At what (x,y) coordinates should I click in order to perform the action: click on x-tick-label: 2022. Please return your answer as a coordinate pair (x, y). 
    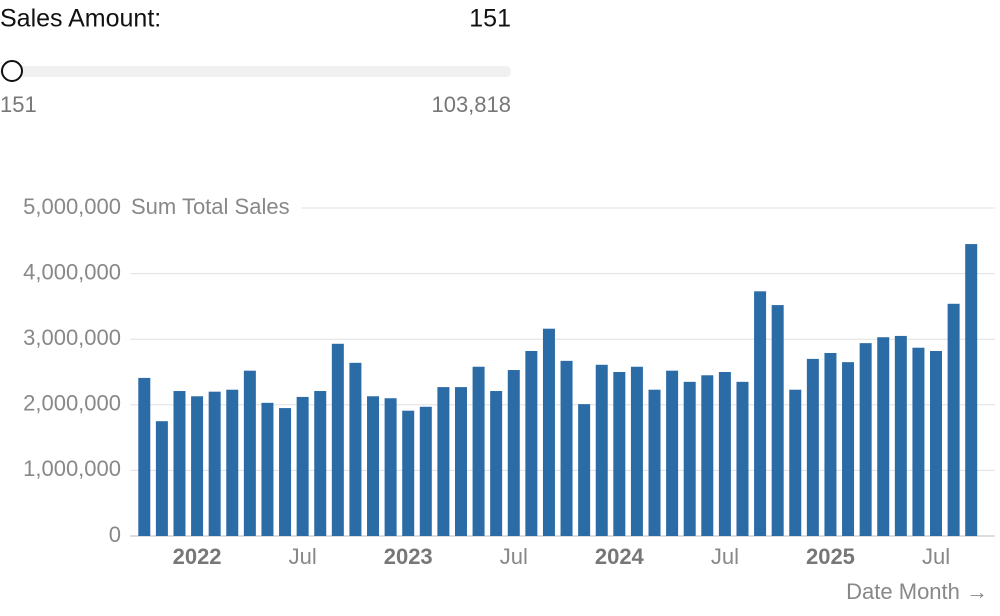
    Looking at the image, I should click on (197, 556).